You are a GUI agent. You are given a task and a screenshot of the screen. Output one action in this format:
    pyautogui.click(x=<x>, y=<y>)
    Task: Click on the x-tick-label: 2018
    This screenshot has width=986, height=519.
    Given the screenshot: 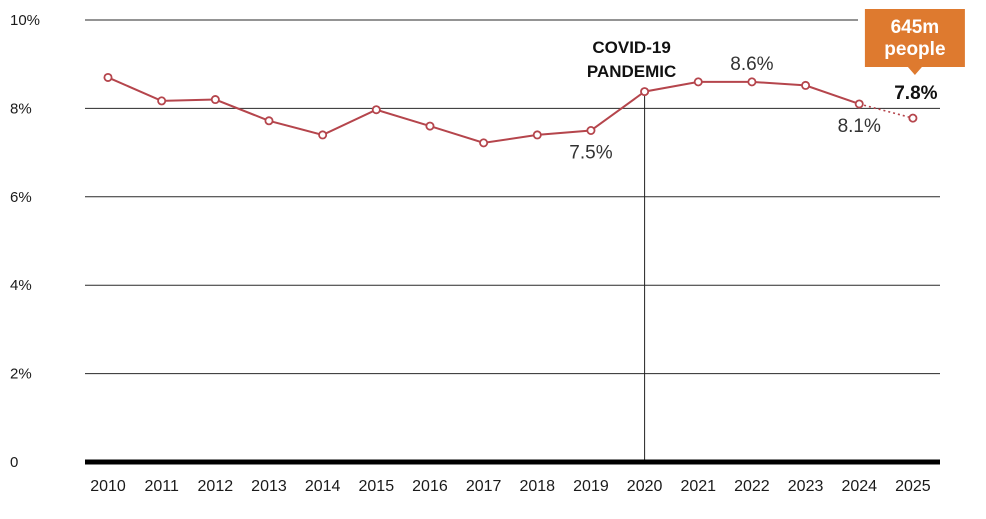 What is the action you would take?
    pyautogui.click(x=537, y=486)
    